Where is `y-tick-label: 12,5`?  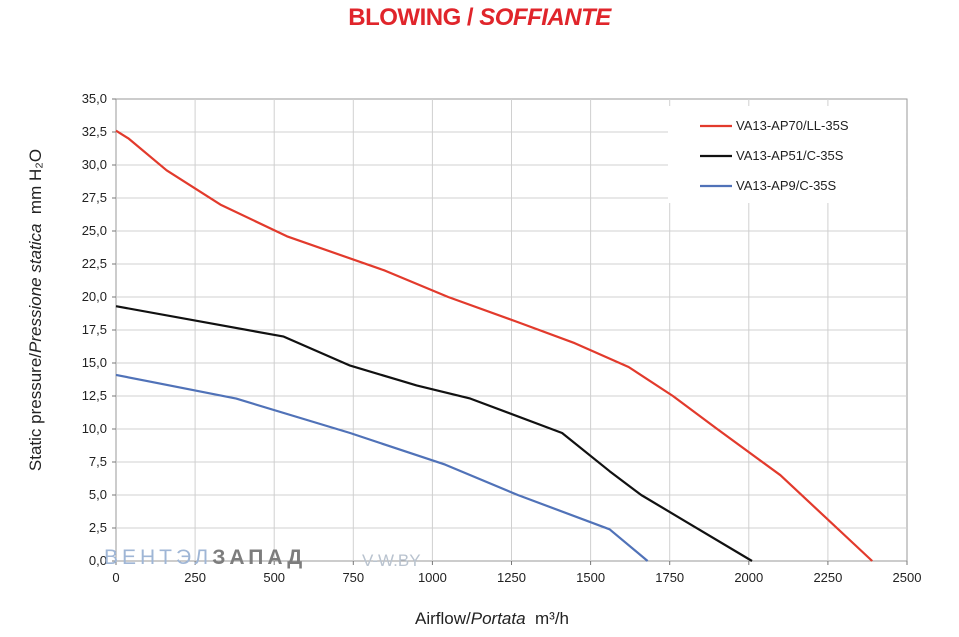 y-tick-label: 12,5 is located at coordinates (94, 395).